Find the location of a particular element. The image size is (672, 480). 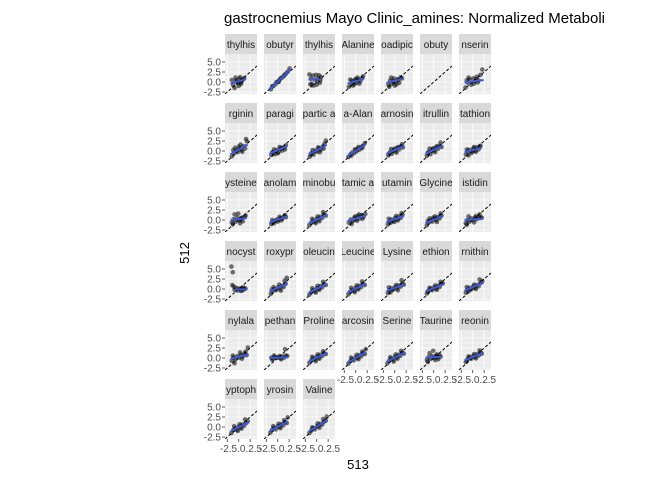

facet-panel: oadipic is located at coordinates (397, 64).